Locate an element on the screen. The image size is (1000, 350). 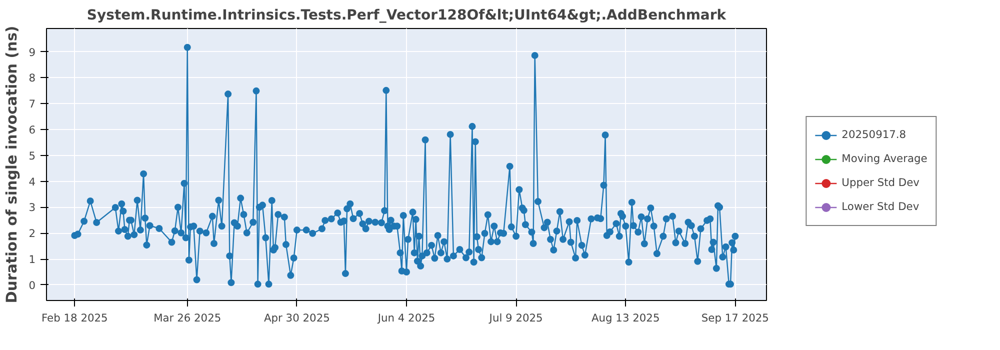
x-tick-label: Sep 17 2025 is located at coordinates (735, 318).